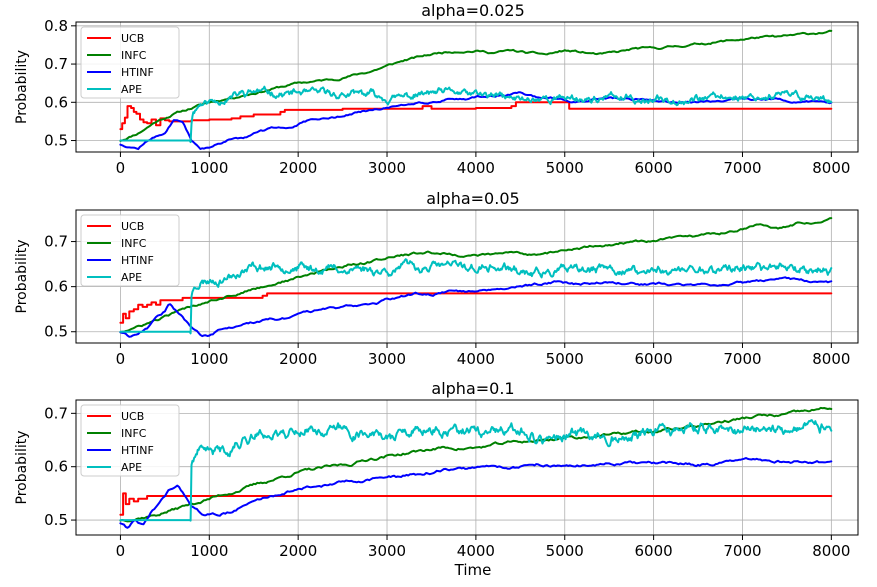 The image size is (877, 587). Describe the element at coordinates (134, 55) in the screenshot. I see `legend-label-infc: INFC` at that location.